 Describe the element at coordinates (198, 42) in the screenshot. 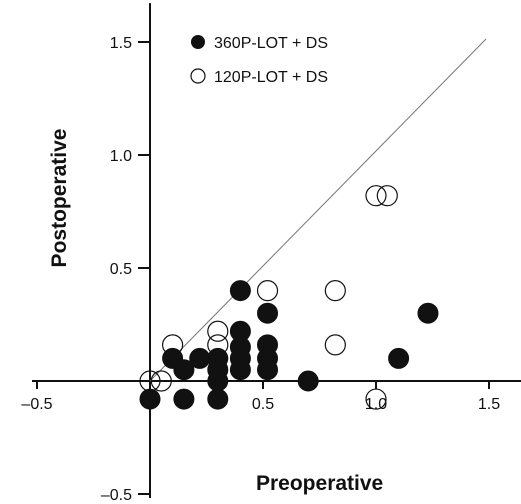

I see `legend-marker-360p` at that location.